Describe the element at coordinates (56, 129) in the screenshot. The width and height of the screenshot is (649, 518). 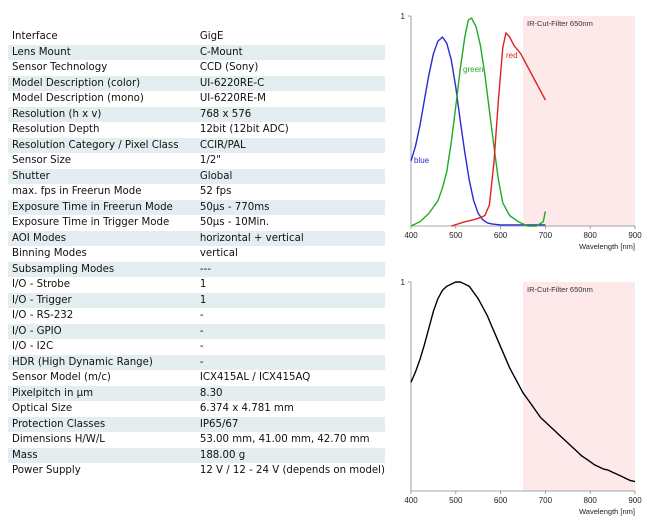
I see `spec-label: Resolution Depth` at that location.